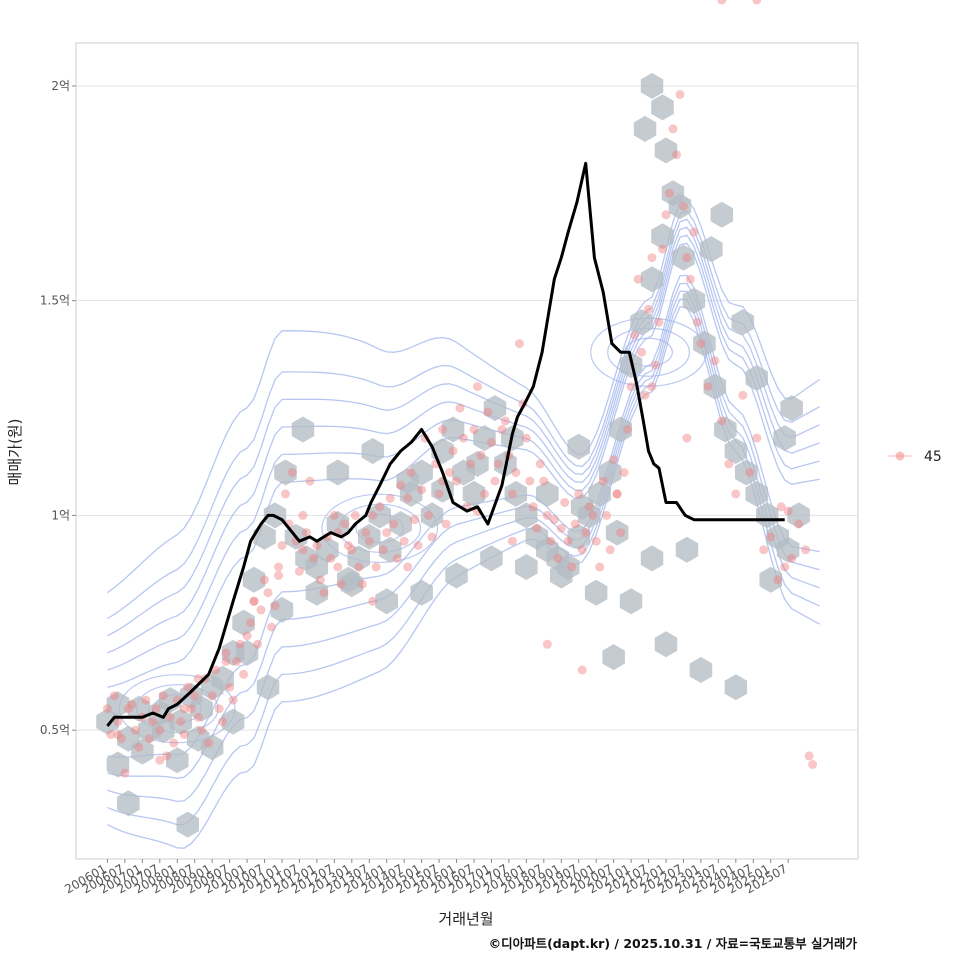 This screenshot has height=960, width=960. Describe the element at coordinates (58, 408) in the screenshot. I see `y-axis: 0.5억 1억 1.5억 2억` at that location.